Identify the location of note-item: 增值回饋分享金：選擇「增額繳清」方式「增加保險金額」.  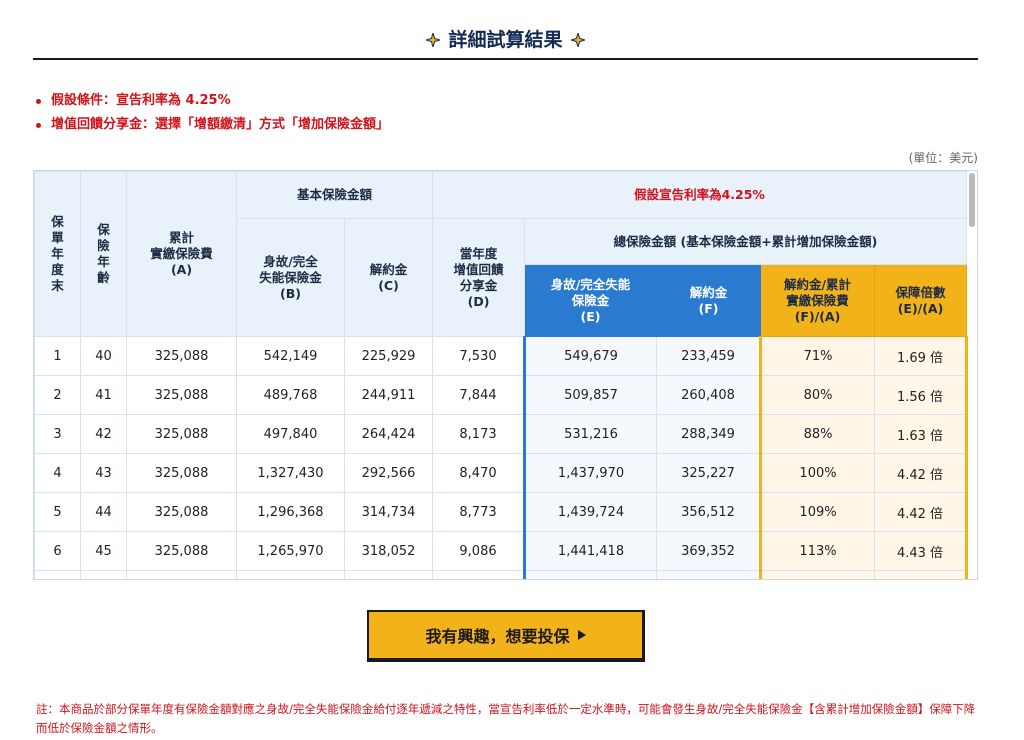
(212, 125).